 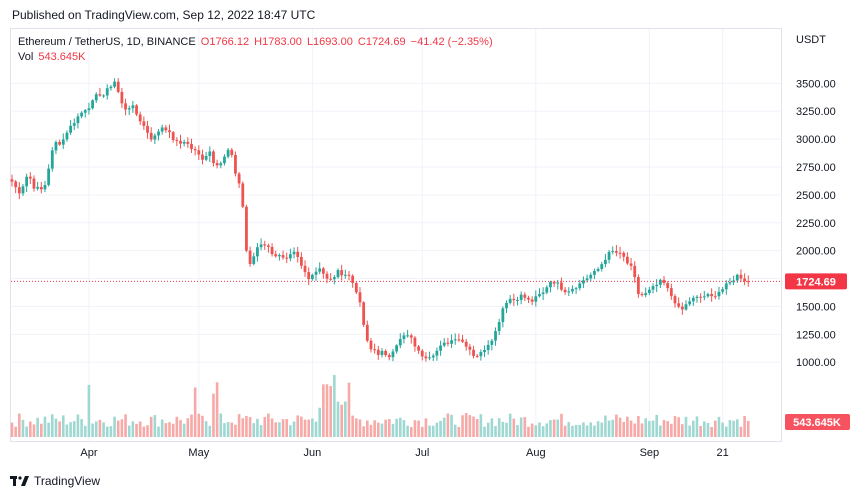 I want to click on y-tick-label: 3500.00, so click(x=816, y=84).